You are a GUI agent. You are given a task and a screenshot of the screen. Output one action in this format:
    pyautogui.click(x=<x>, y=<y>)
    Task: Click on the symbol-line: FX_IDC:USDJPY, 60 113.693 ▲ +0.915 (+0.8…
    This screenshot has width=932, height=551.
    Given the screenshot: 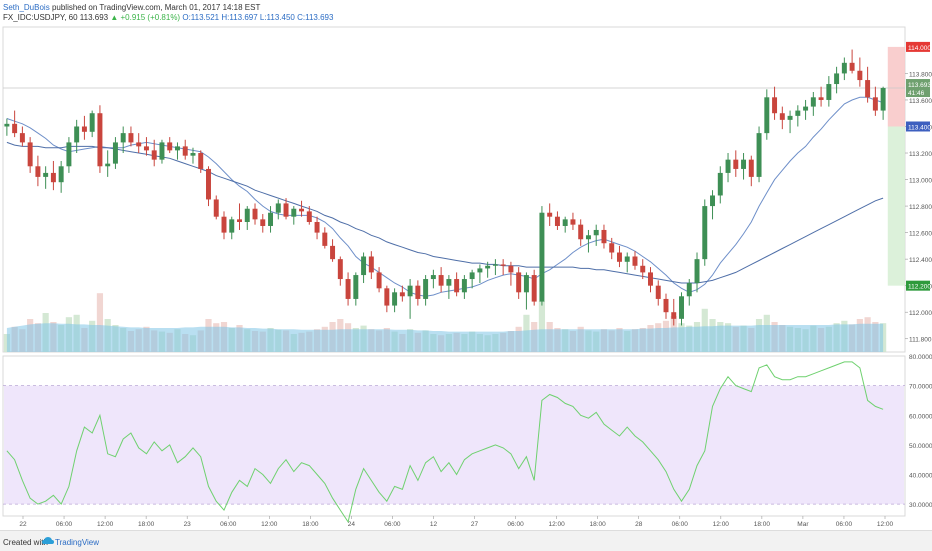 What is the action you would take?
    pyautogui.click(x=168, y=17)
    